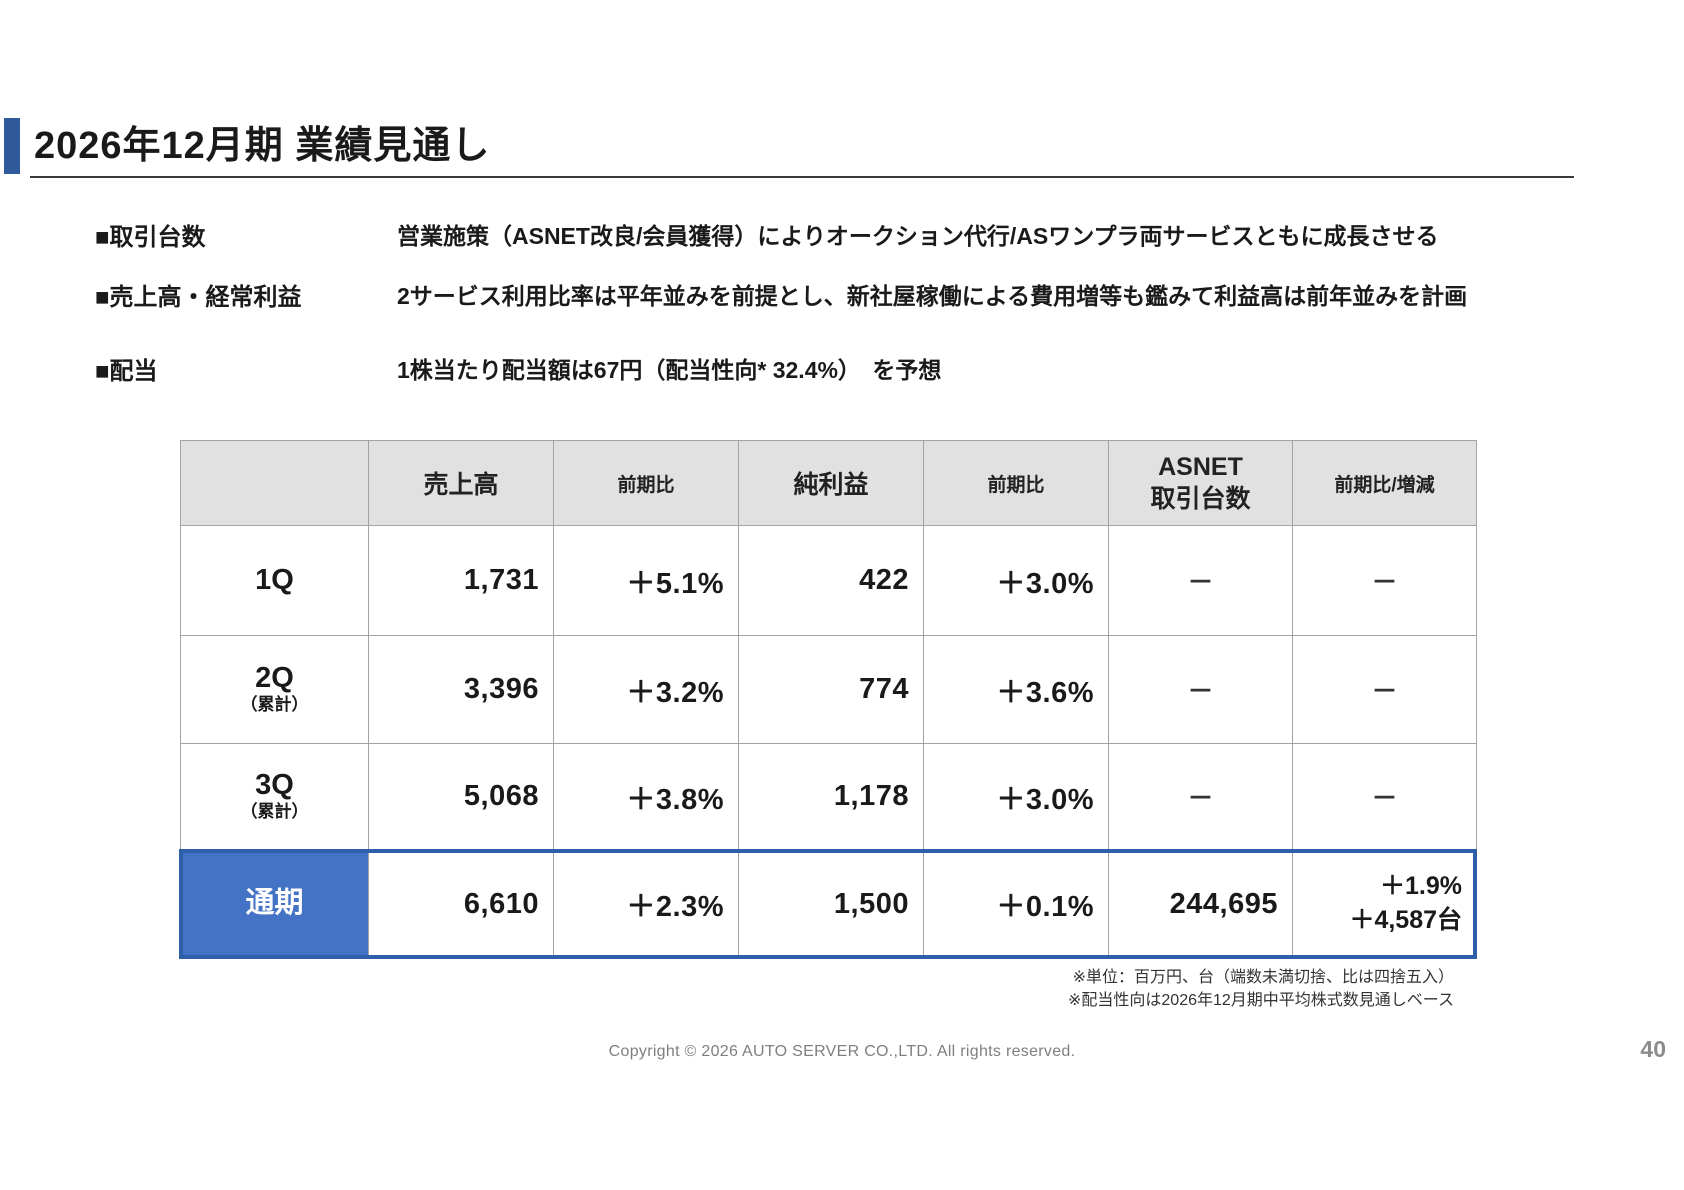  I want to click on title-accent-bar, so click(12, 146).